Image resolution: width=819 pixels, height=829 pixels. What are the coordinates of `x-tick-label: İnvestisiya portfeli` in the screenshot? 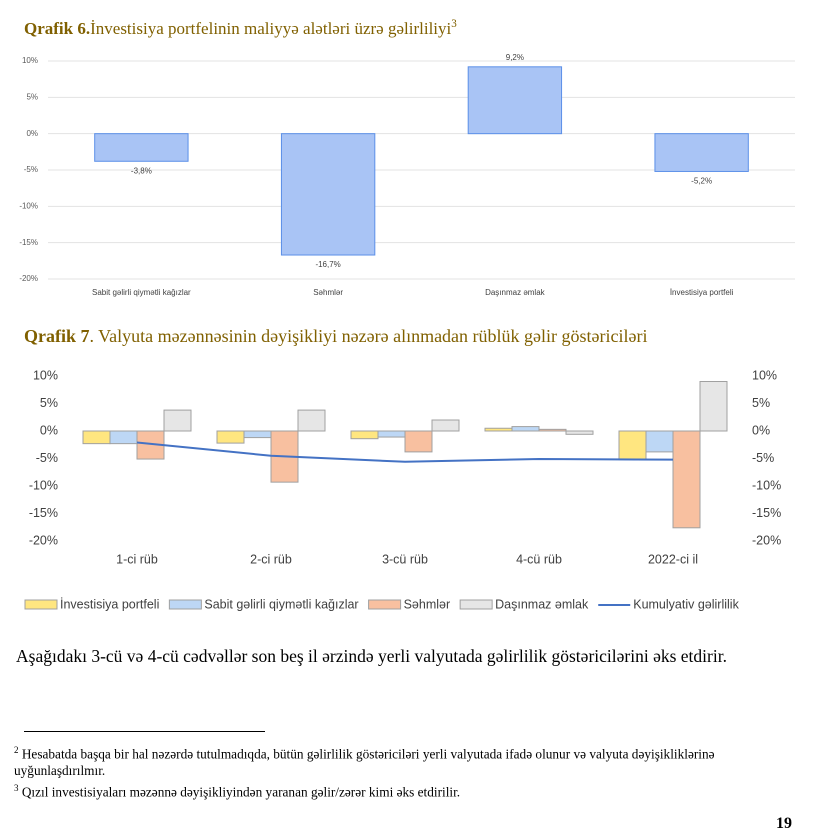 It's located at (702, 292).